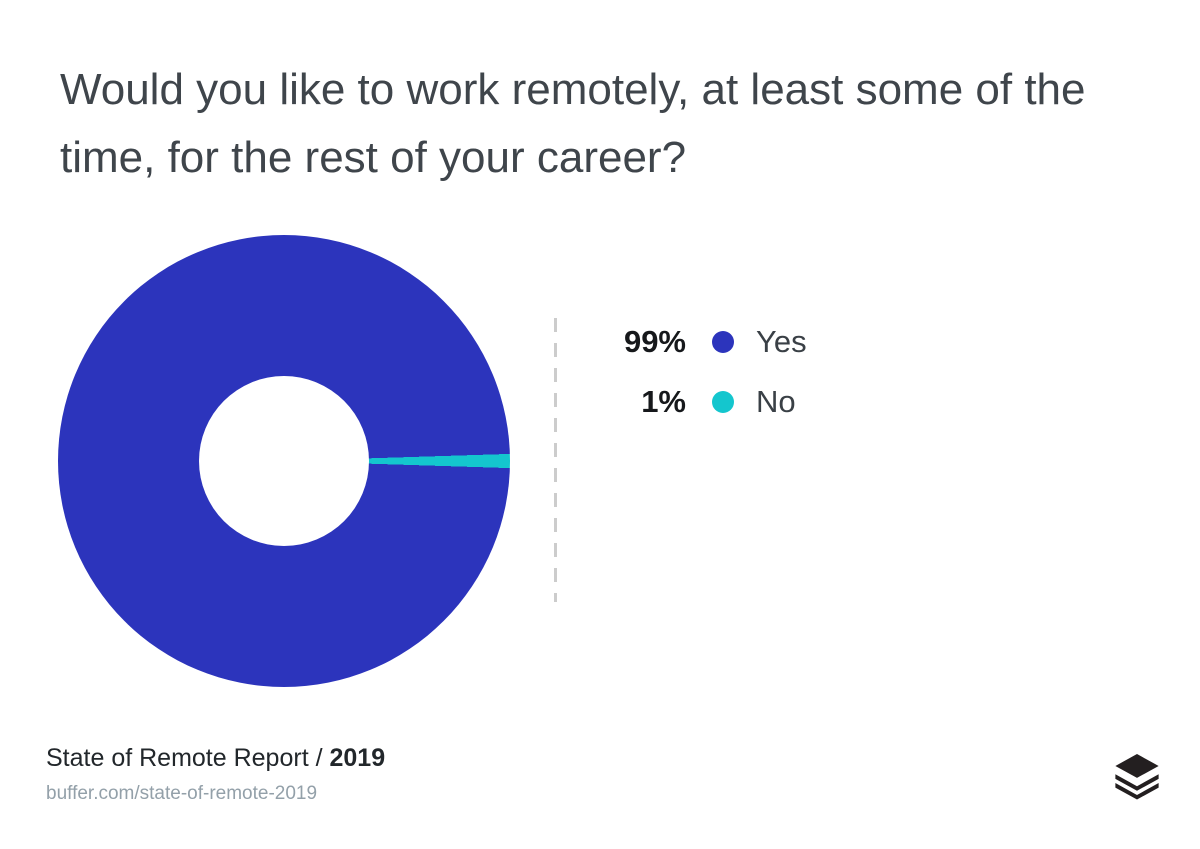  What do you see at coordinates (663, 401) in the screenshot?
I see `legend-percent-no: 1%` at bounding box center [663, 401].